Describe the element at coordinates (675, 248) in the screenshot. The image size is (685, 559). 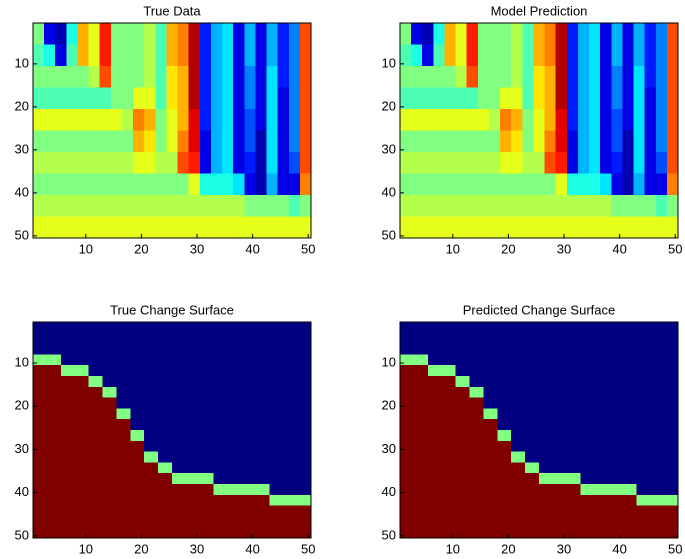
I see `x-tick-label: 50` at that location.